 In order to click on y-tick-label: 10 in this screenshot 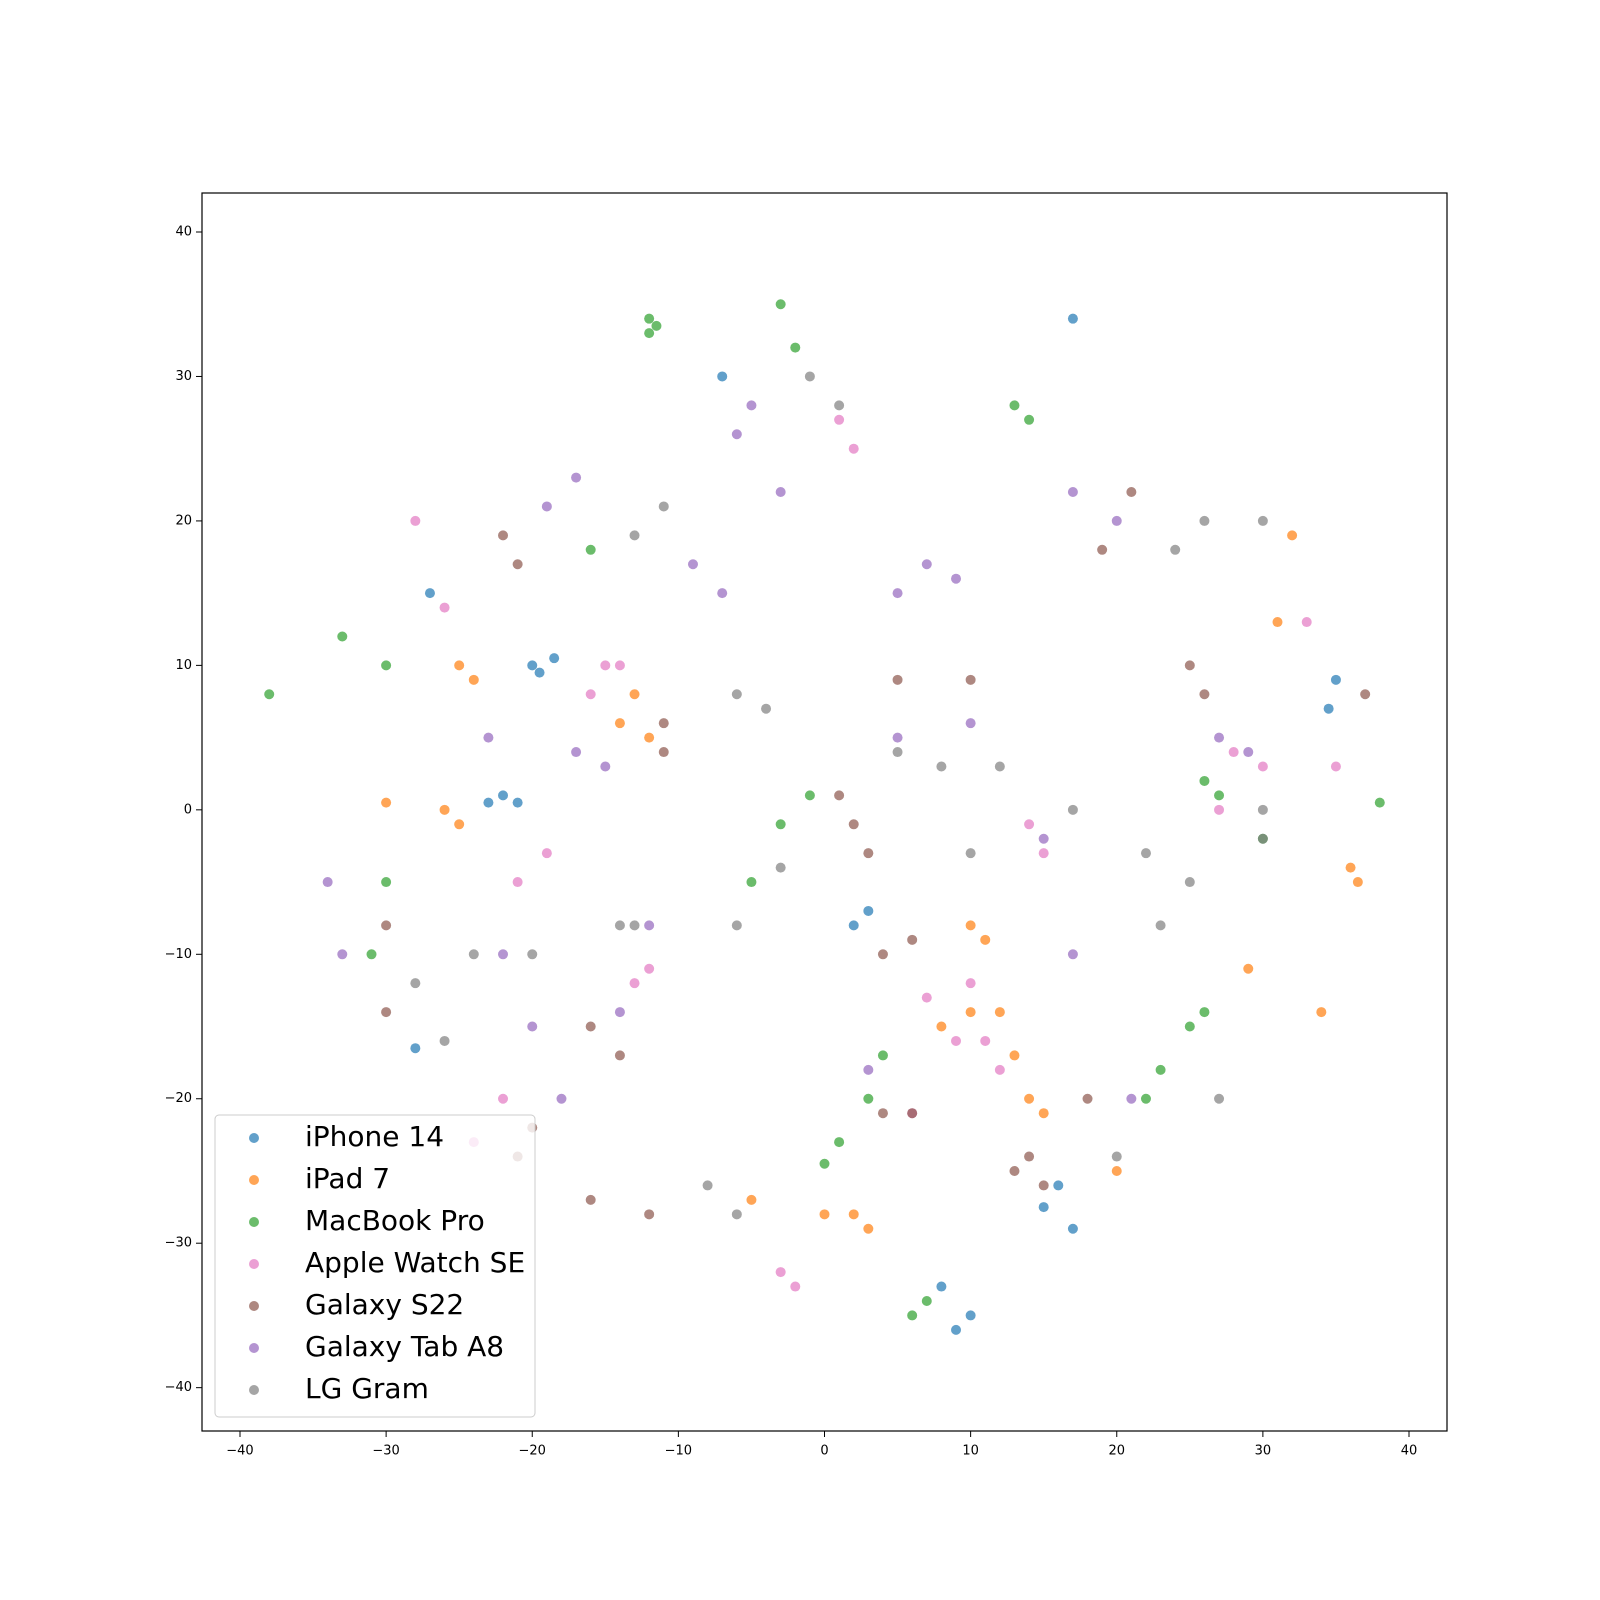, I will do `click(183, 665)`.